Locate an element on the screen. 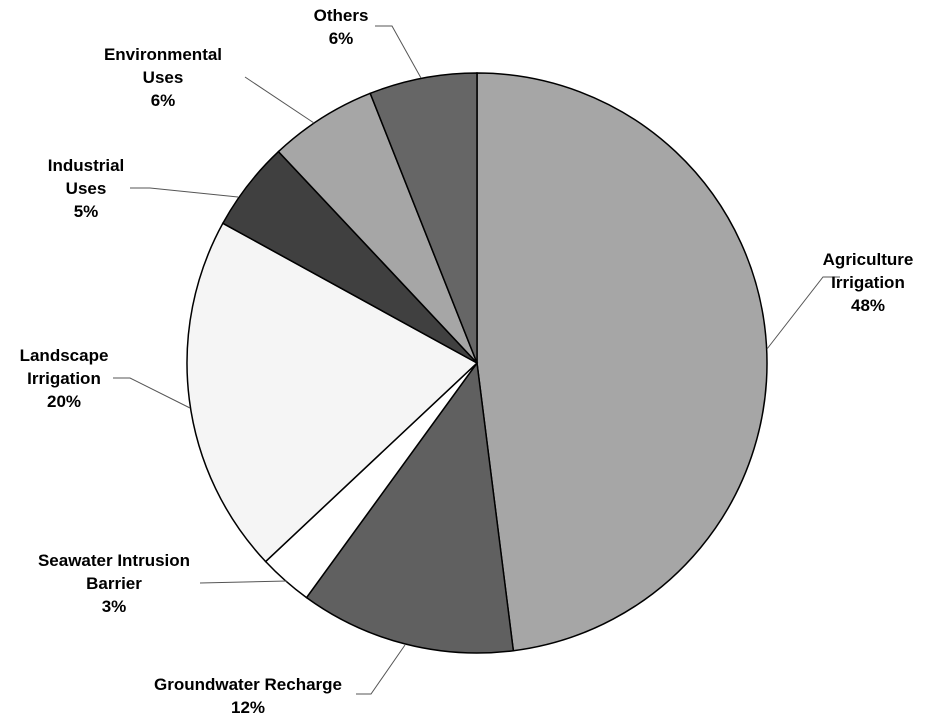 The width and height of the screenshot is (942, 720). slice-label: Groundwater Recharge 12% is located at coordinates (248, 696).